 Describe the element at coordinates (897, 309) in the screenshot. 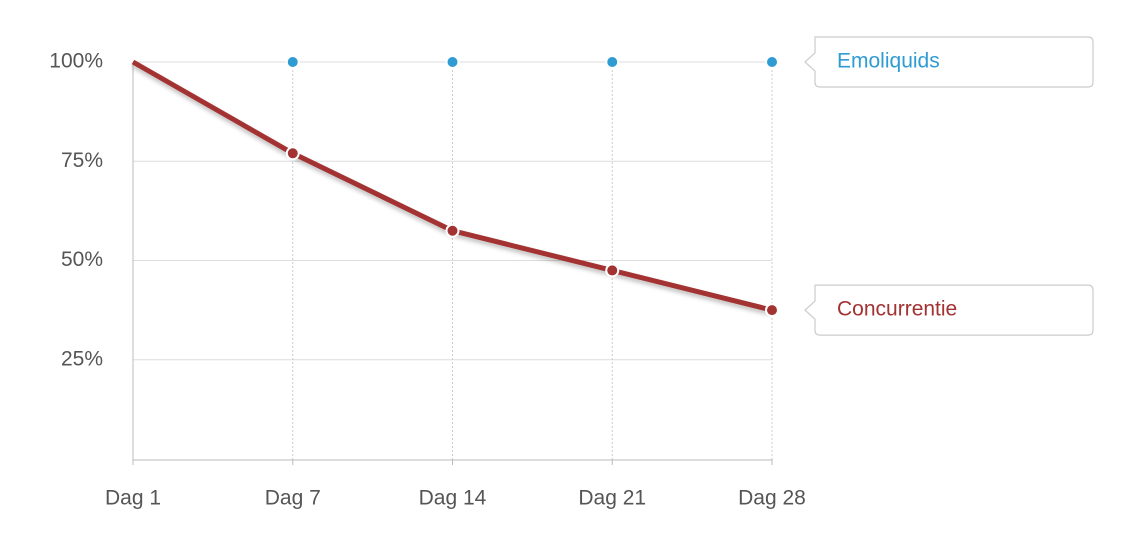

I see `series-label: Concurrentie` at that location.